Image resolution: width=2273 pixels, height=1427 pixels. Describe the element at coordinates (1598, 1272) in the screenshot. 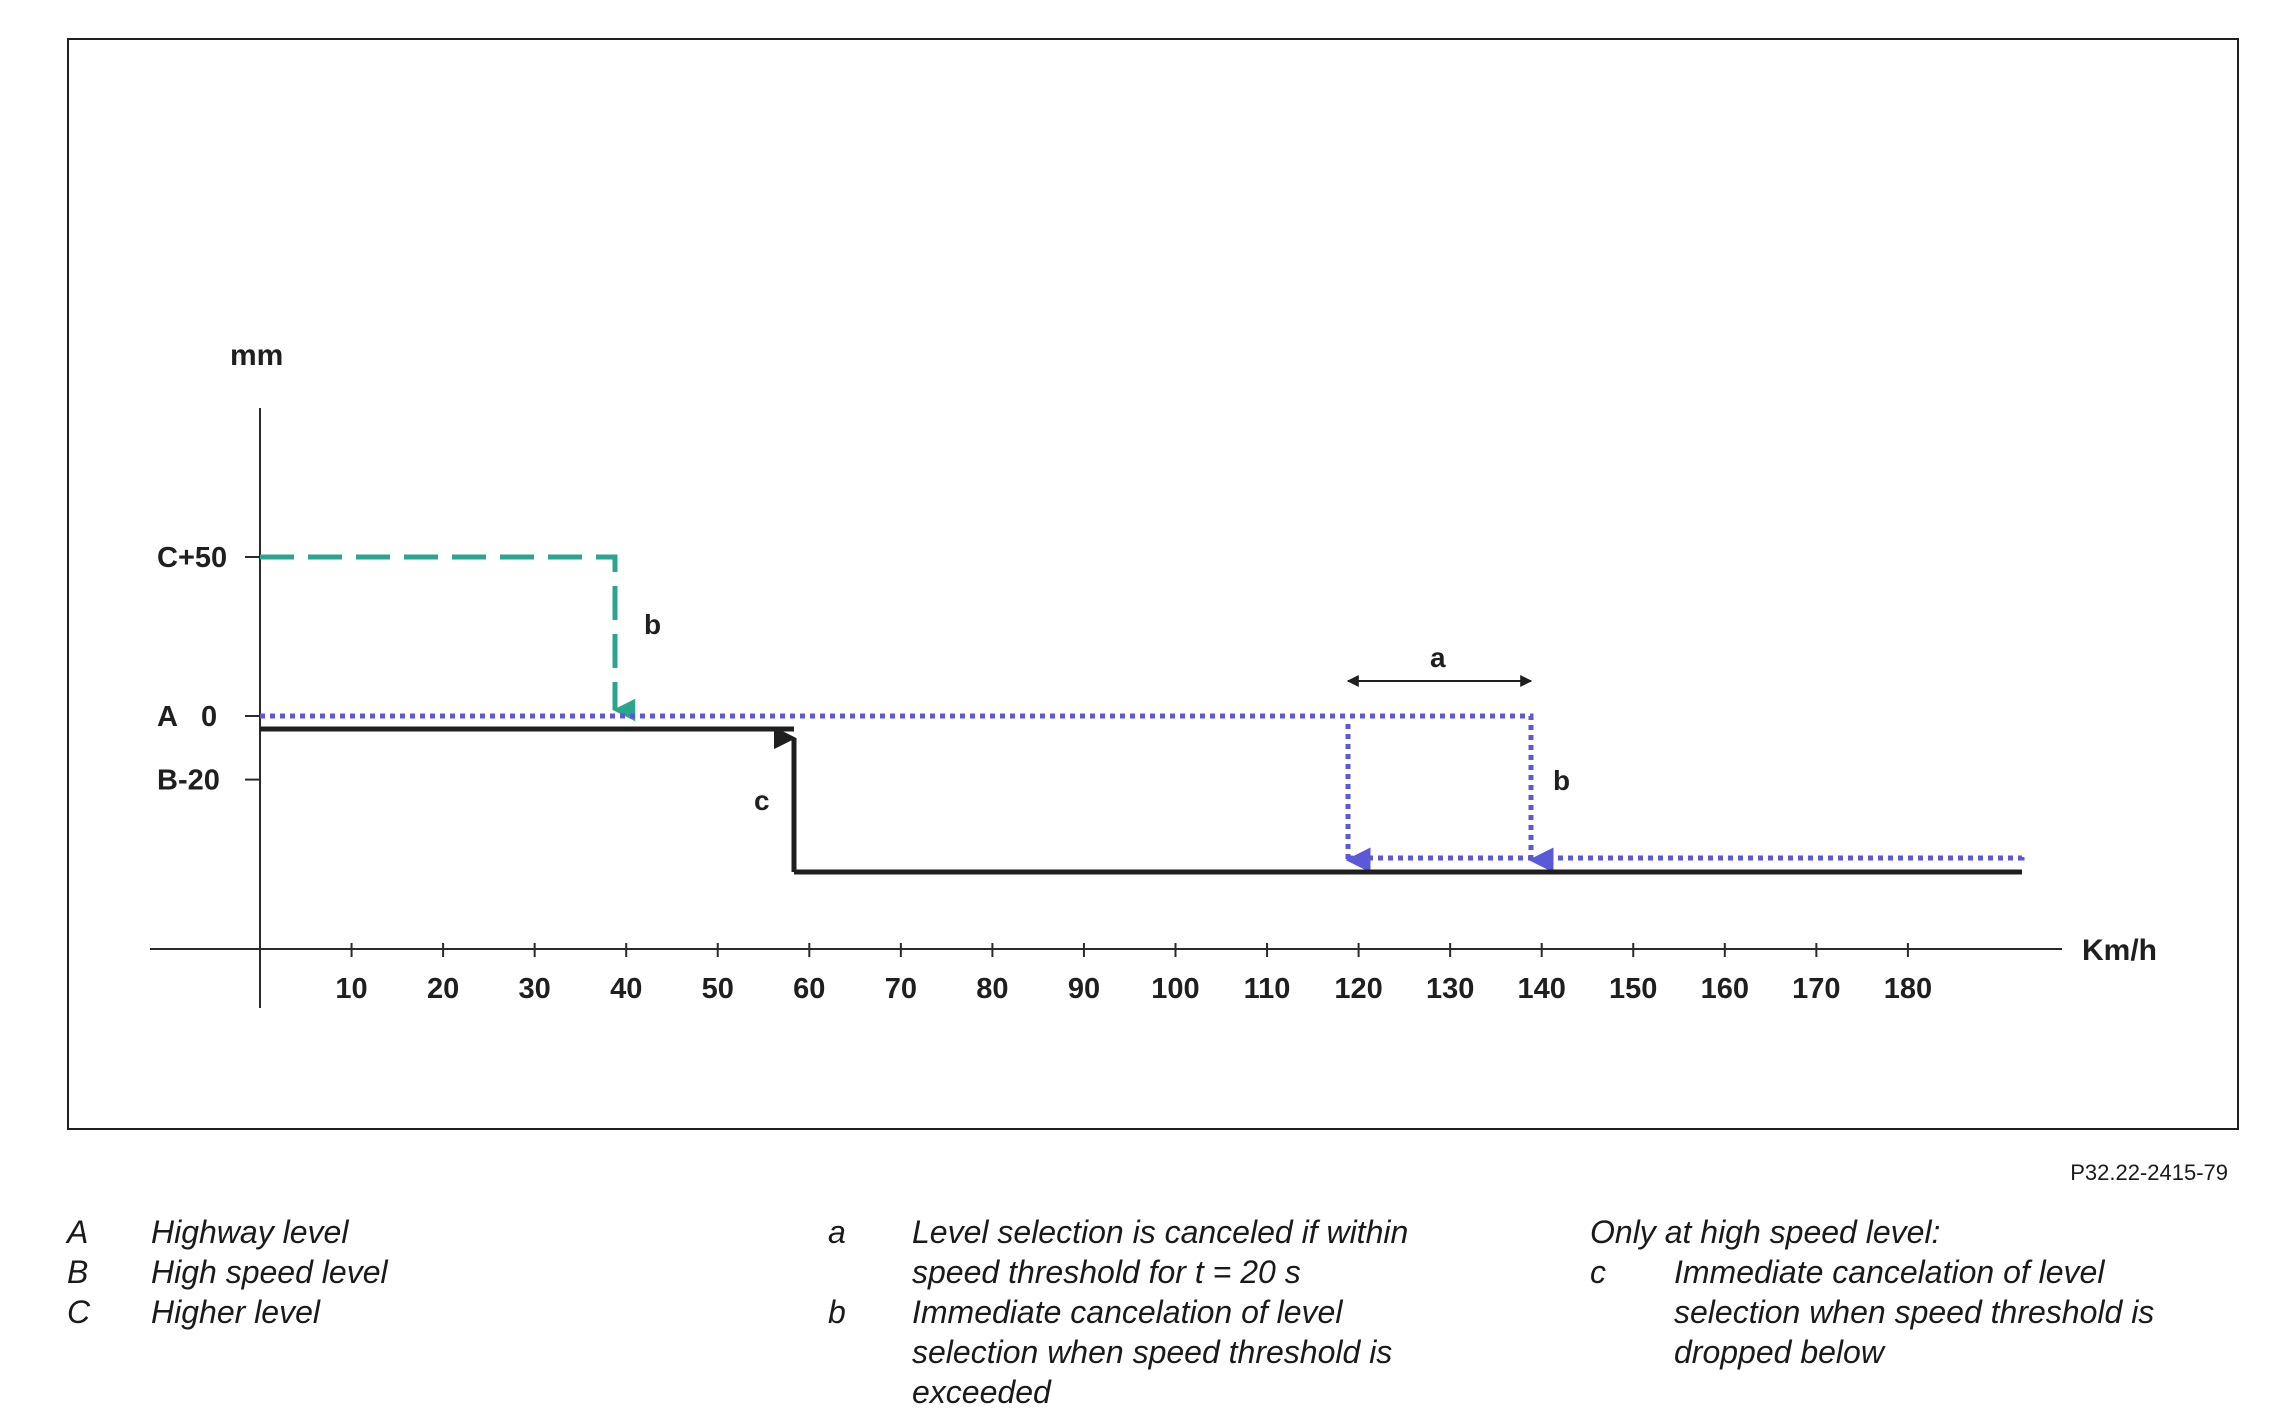

I see `legend-key: c` at that location.